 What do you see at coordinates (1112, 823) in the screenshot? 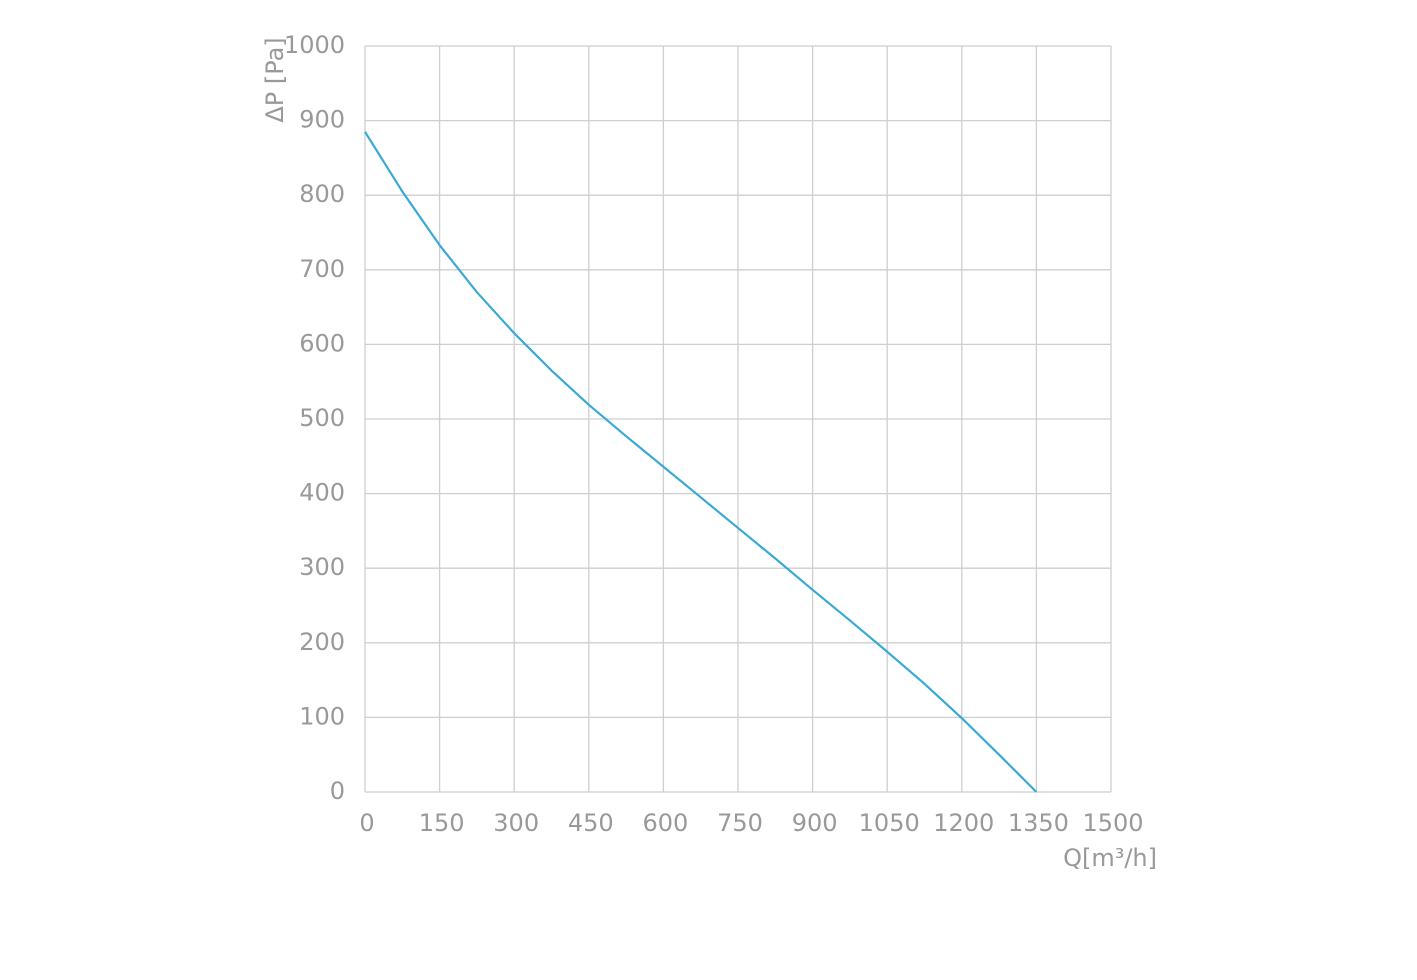
I see `x-tick-label: 1500` at bounding box center [1112, 823].